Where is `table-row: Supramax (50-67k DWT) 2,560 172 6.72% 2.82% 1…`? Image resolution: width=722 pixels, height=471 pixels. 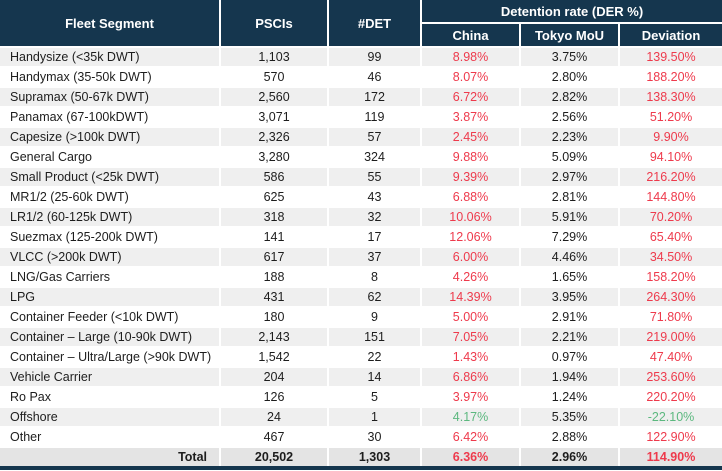 table-row: Supramax (50-67k DWT) 2,560 172 6.72% 2.82% 1… is located at coordinates (361, 97).